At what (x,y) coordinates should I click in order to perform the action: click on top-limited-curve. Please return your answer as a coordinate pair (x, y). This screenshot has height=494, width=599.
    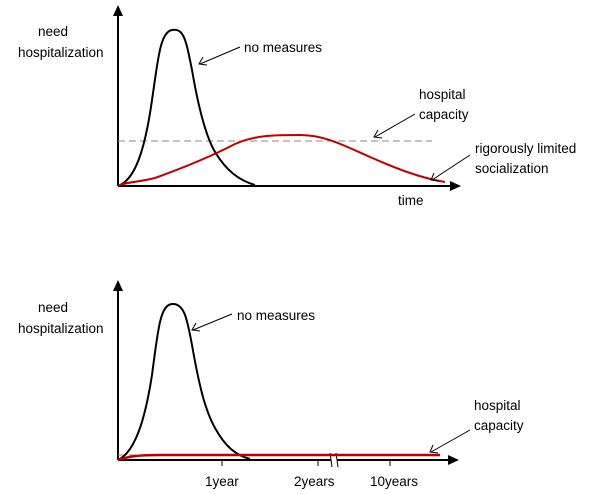
    Looking at the image, I should click on (281, 160).